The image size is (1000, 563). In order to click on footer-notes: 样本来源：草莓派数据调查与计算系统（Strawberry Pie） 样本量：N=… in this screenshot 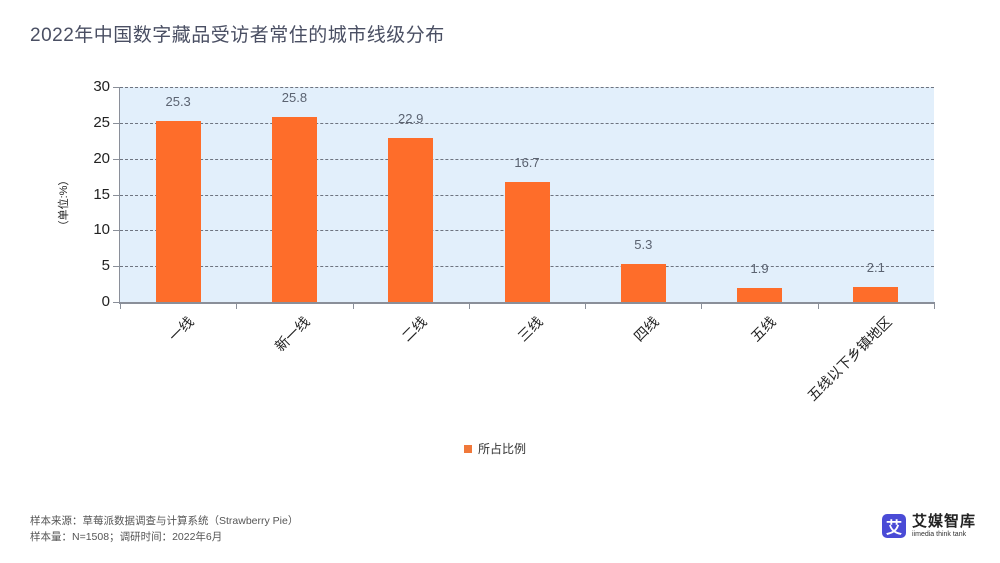, I will do `click(164, 529)`.